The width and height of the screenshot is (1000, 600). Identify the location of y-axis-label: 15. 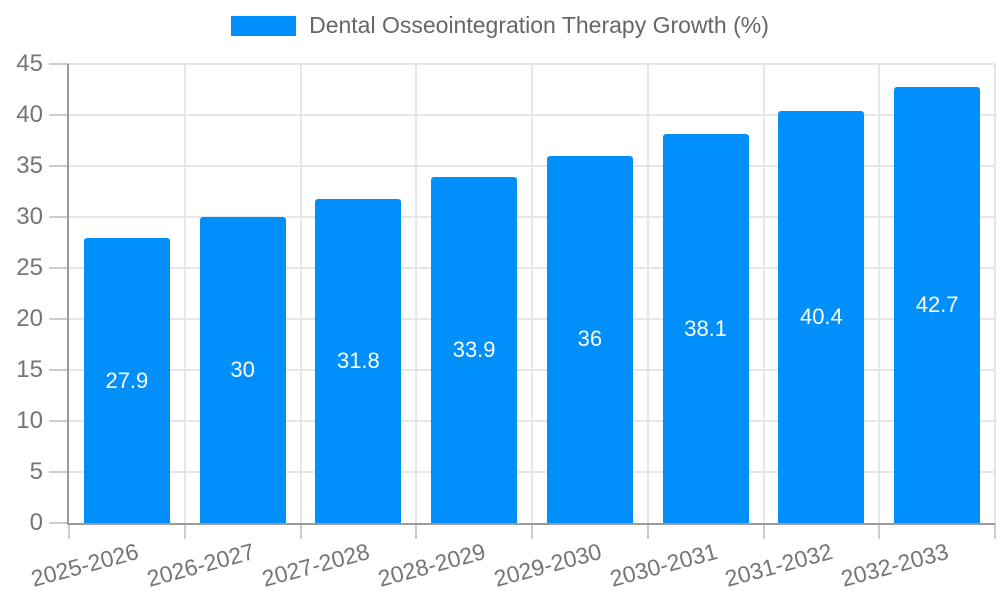
(29, 369).